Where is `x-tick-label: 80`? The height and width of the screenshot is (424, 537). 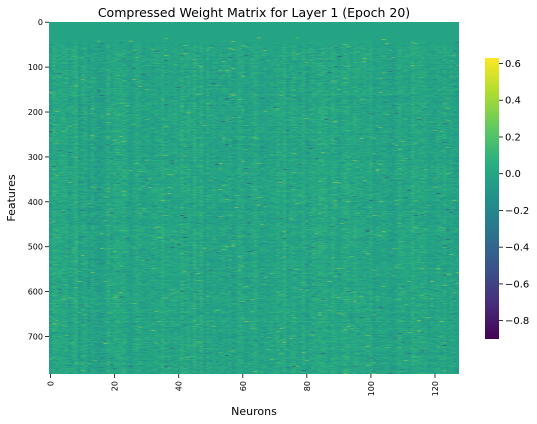
x-tick-label: 80 is located at coordinates (307, 386).